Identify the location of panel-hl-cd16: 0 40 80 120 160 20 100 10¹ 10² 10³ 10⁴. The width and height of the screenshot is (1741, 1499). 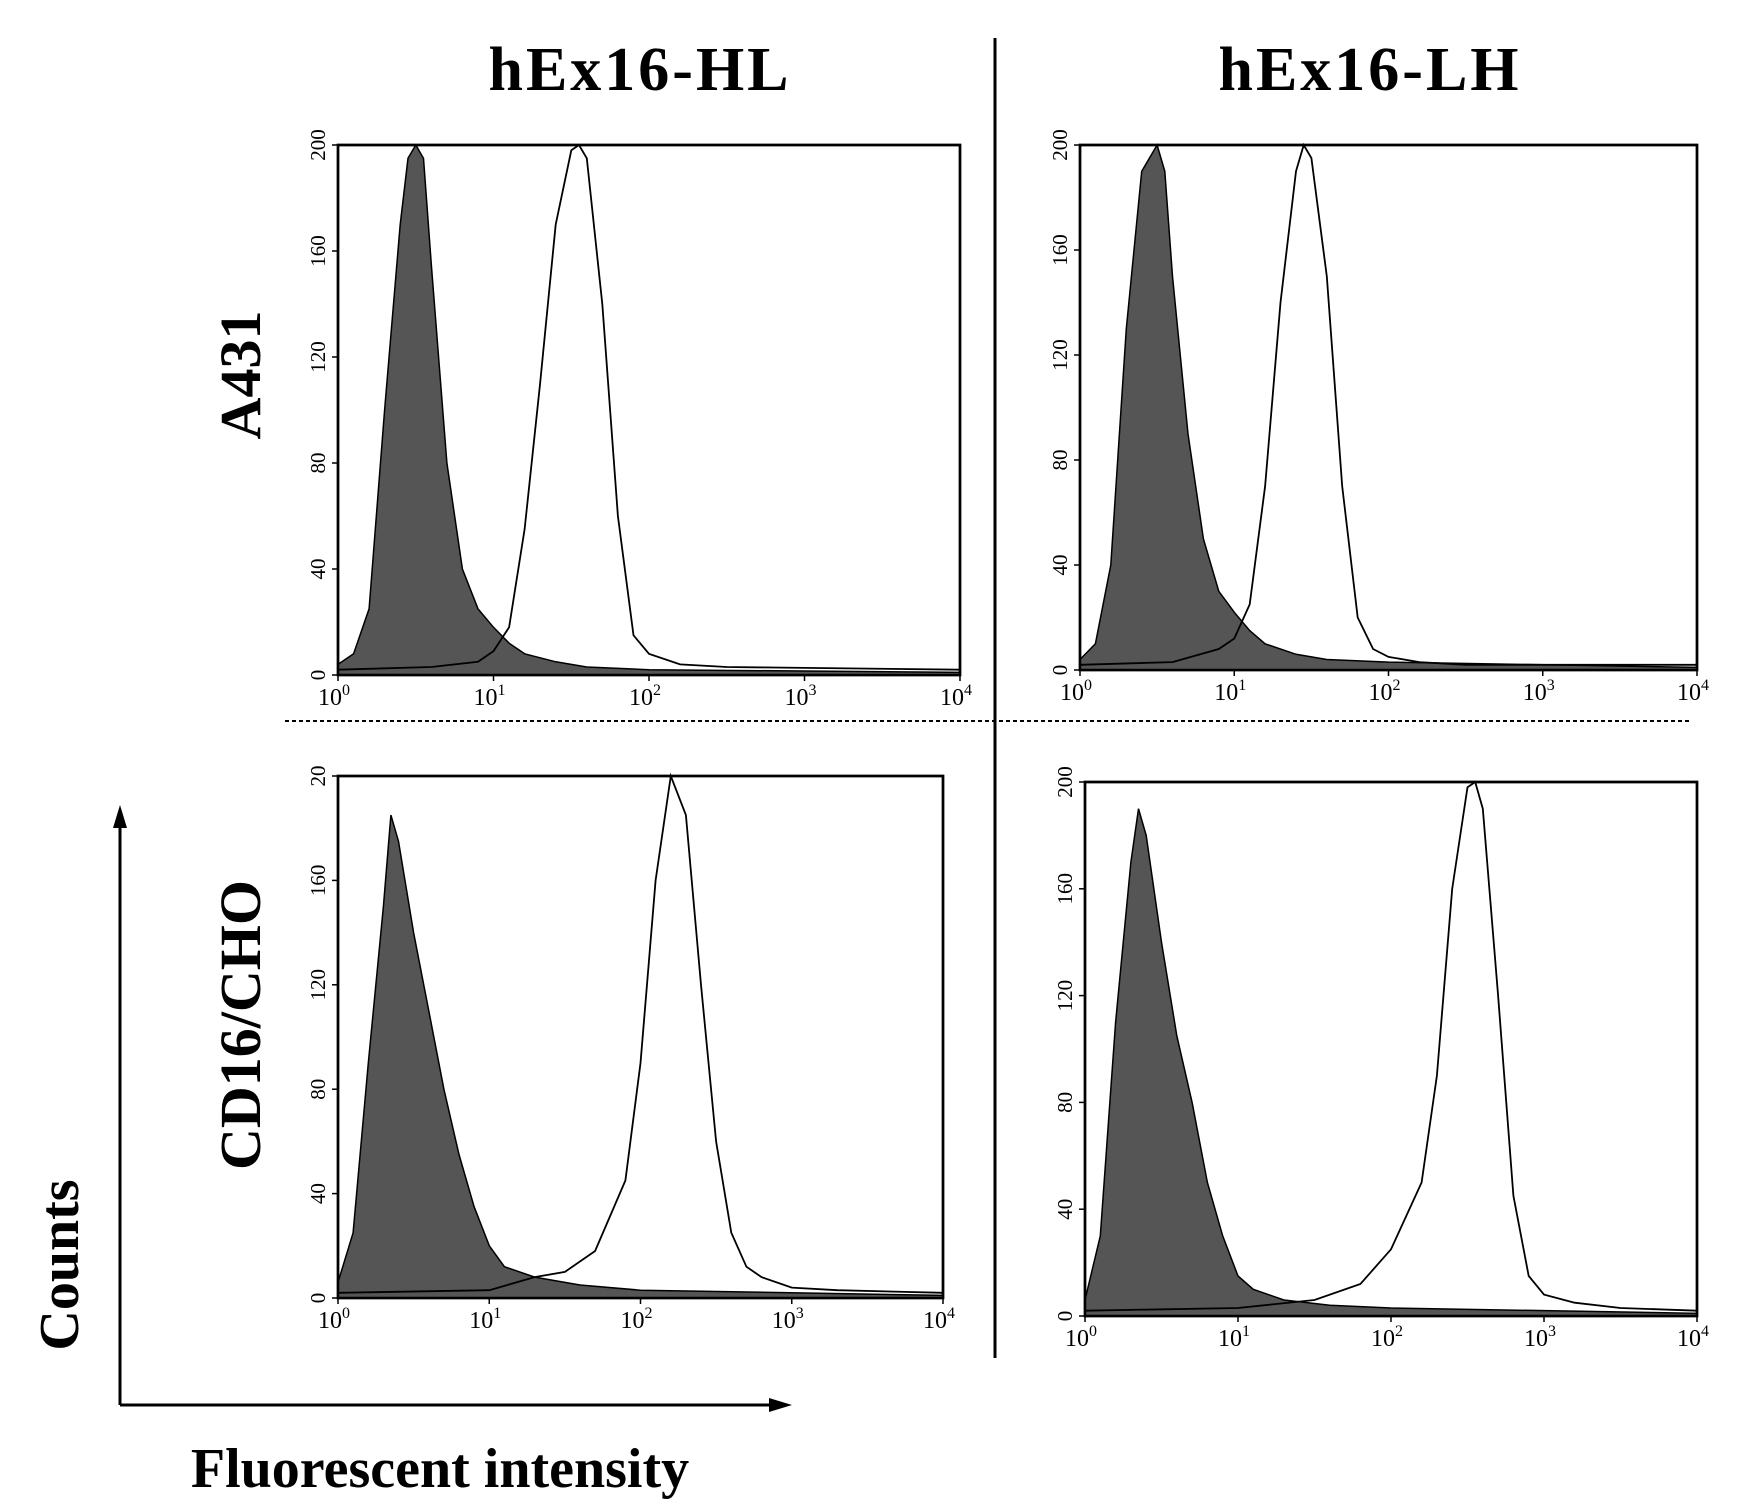
(630, 1050).